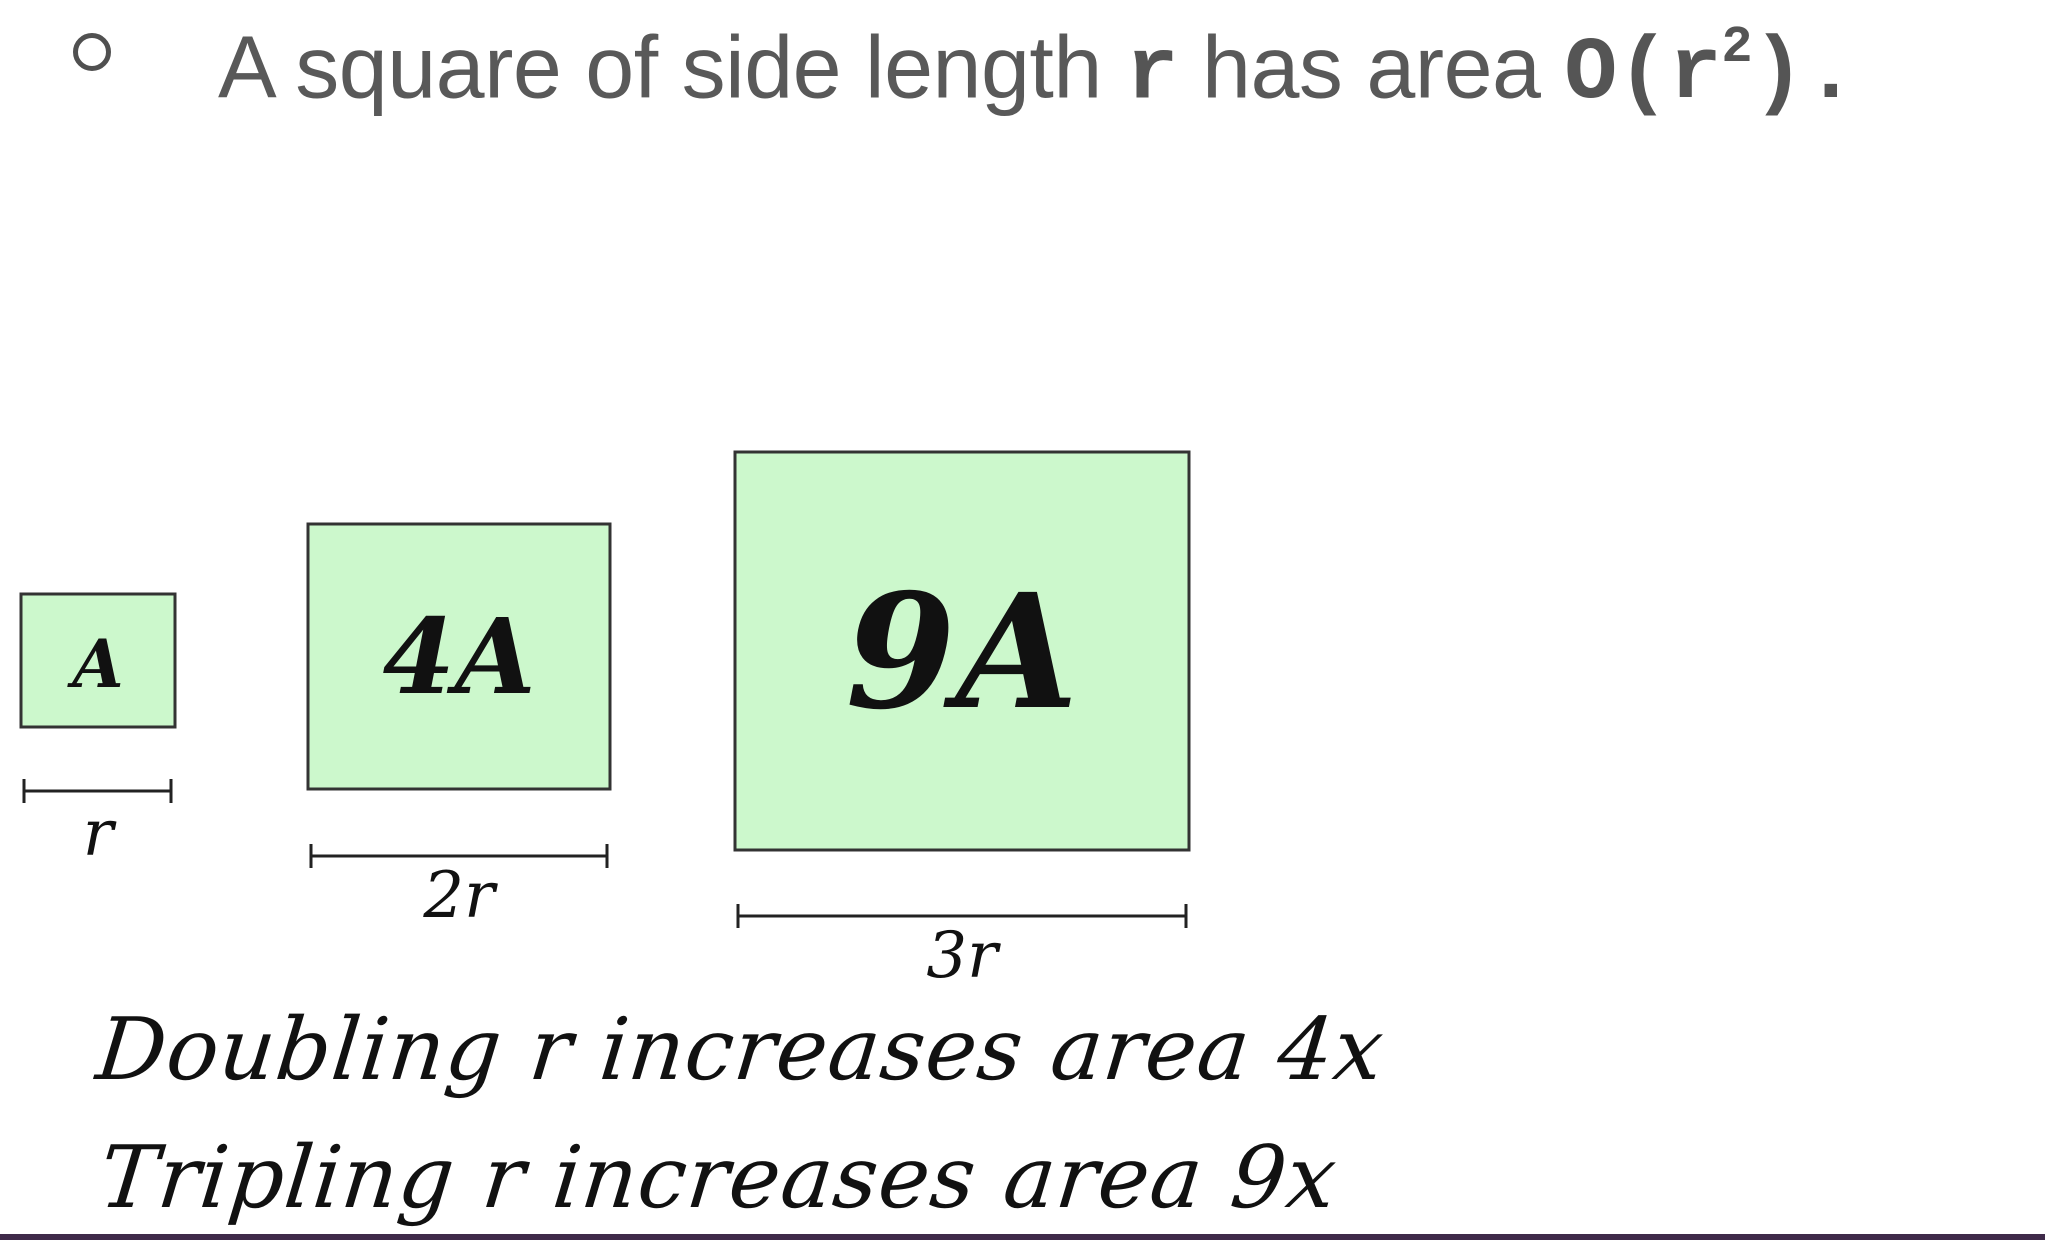 This screenshot has width=2045, height=1240. I want to click on big-o-var: r, so click(1695, 75).